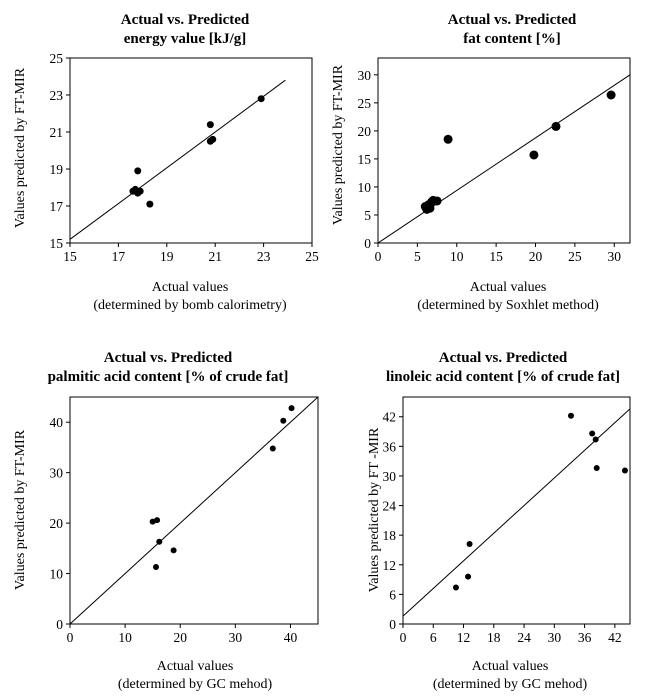 This screenshot has width=645, height=696. Describe the element at coordinates (374, 509) in the screenshot. I see `y-axis-label: Values predicted by FT -MIR` at that location.